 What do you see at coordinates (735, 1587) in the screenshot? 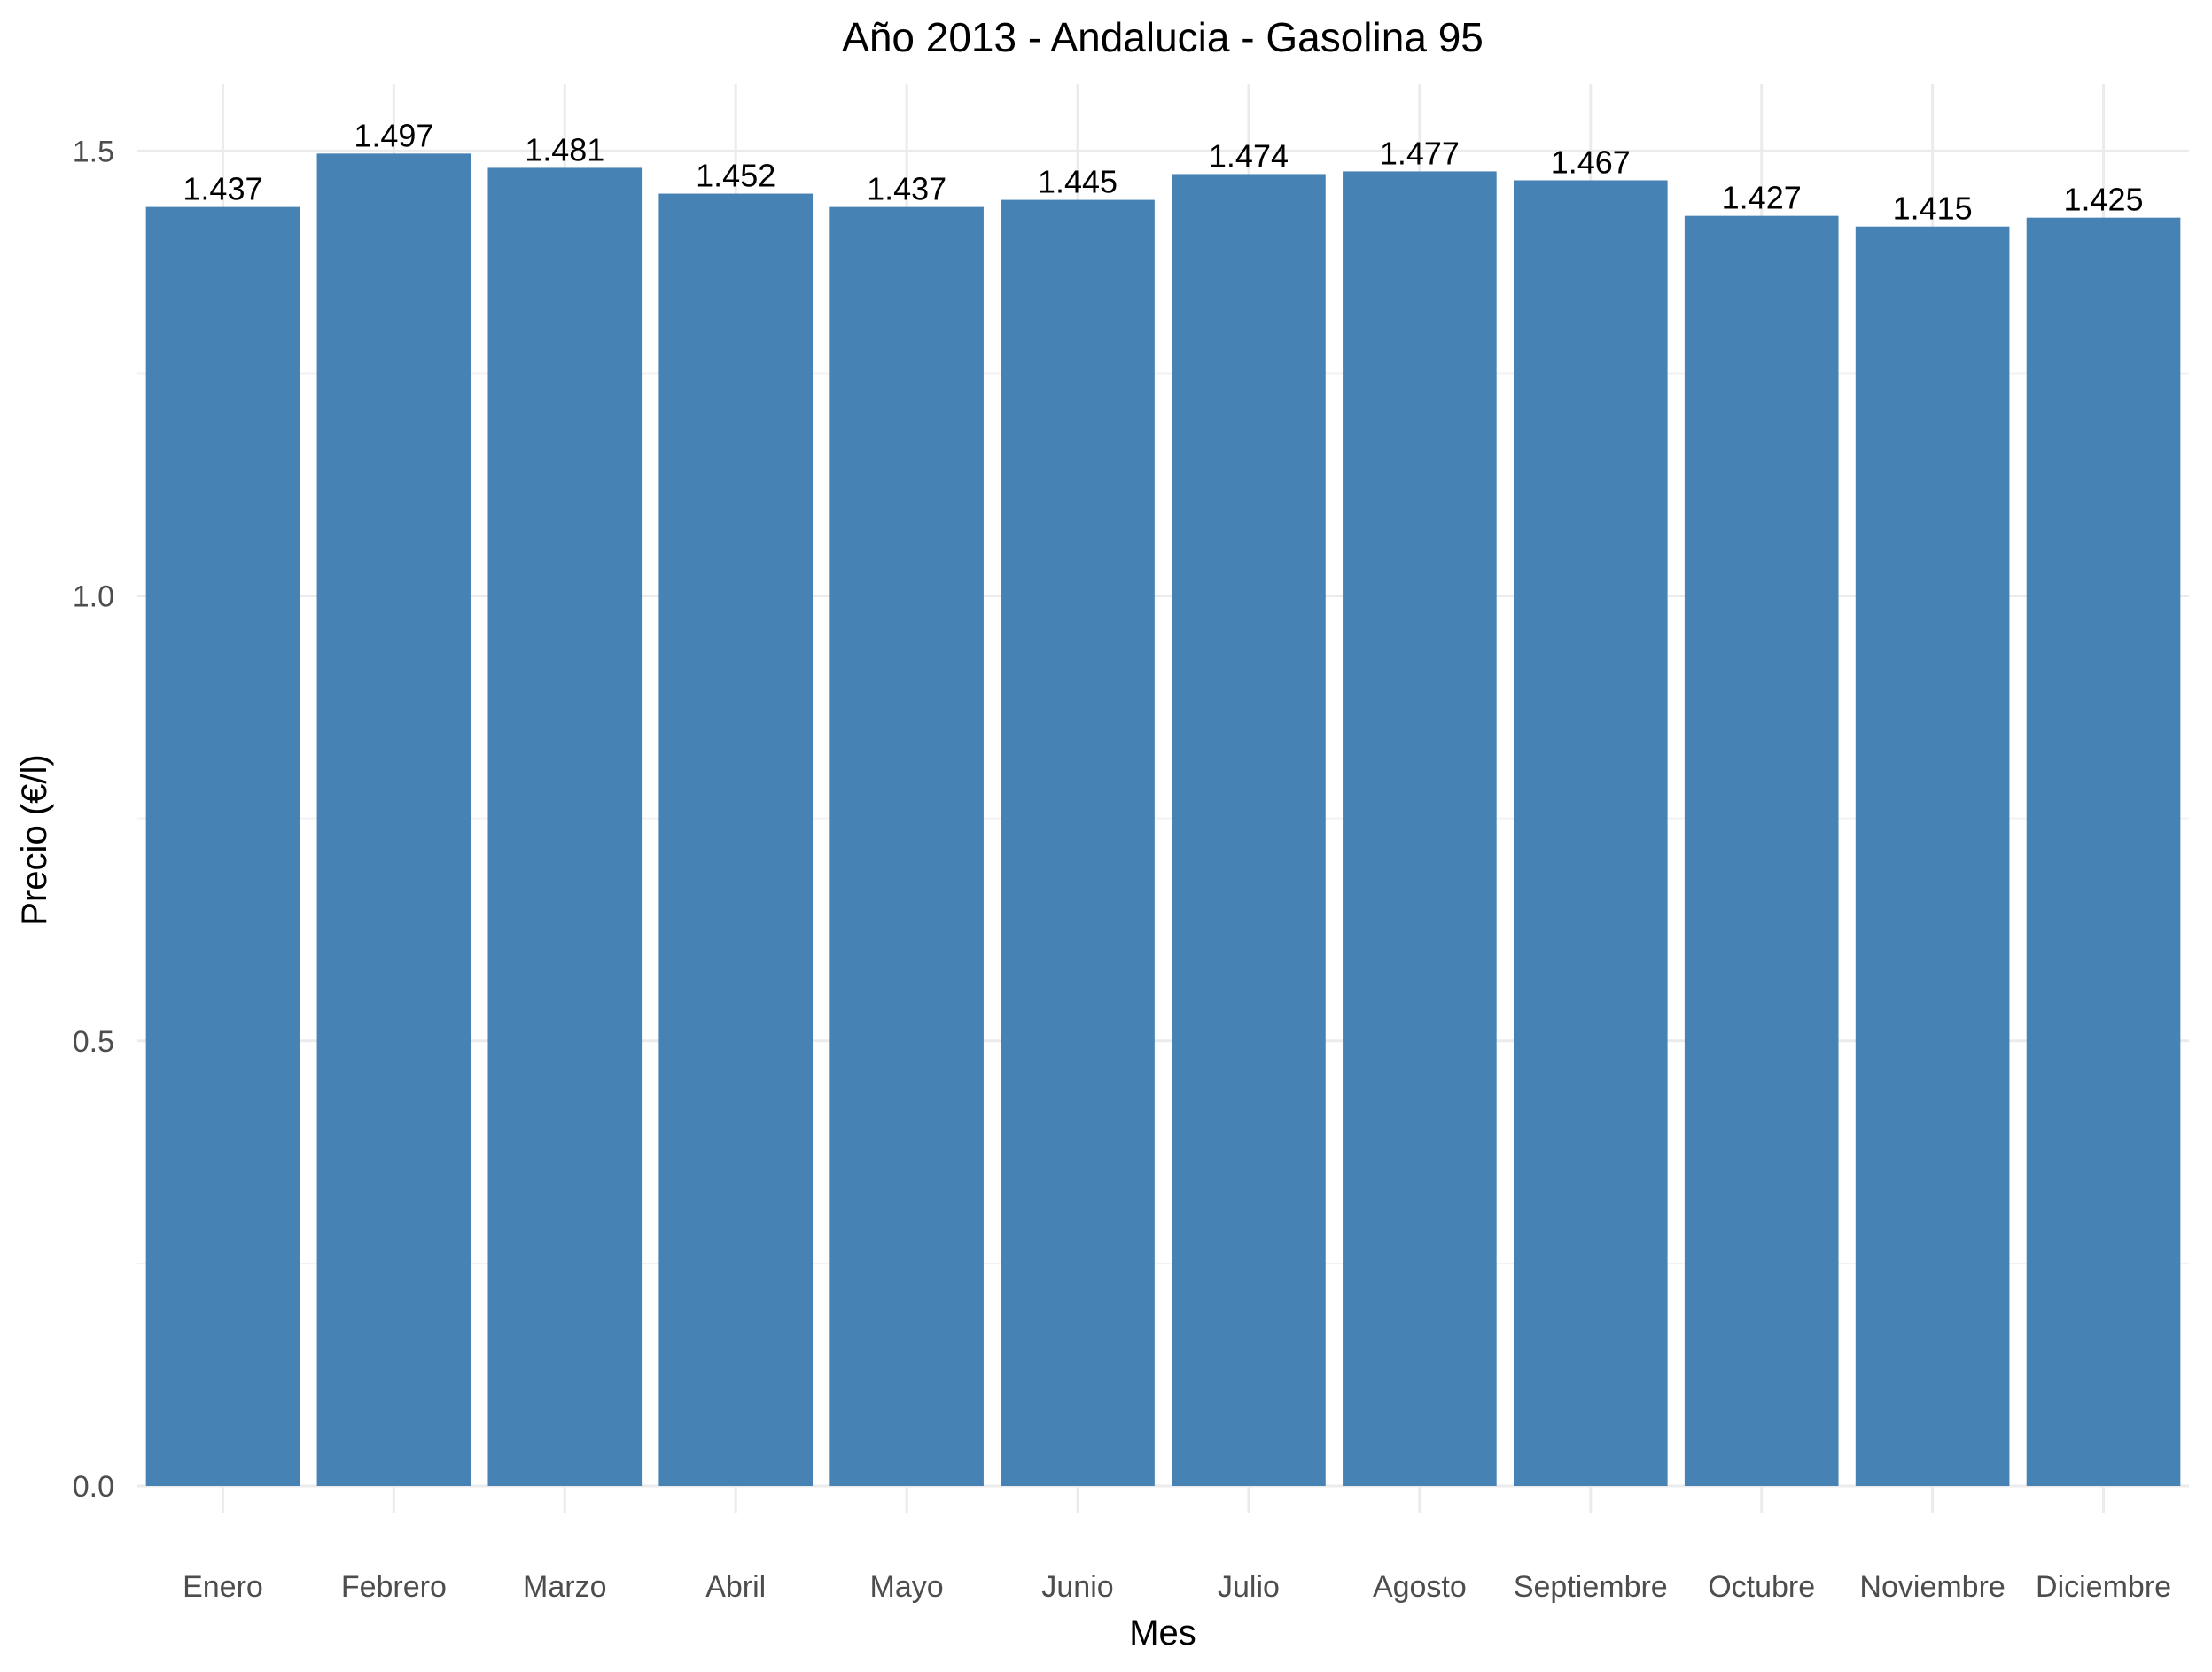
I see `x-tick-label: Abril` at bounding box center [735, 1587].